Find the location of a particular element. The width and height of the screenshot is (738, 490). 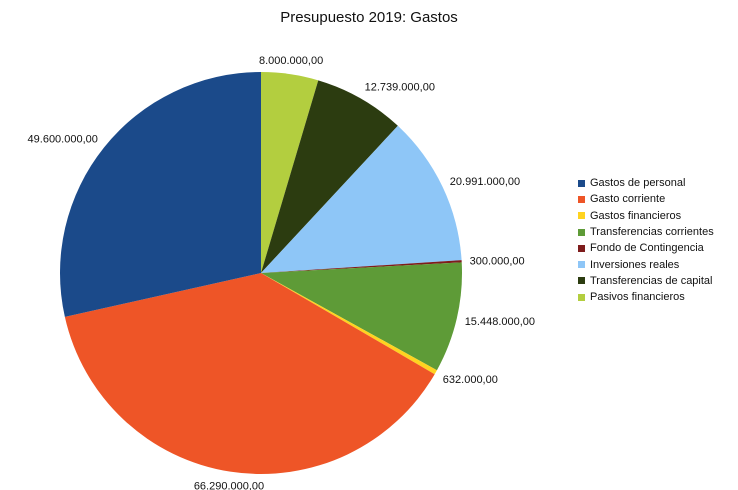

legend-label: Gasto corriente is located at coordinates (628, 199).